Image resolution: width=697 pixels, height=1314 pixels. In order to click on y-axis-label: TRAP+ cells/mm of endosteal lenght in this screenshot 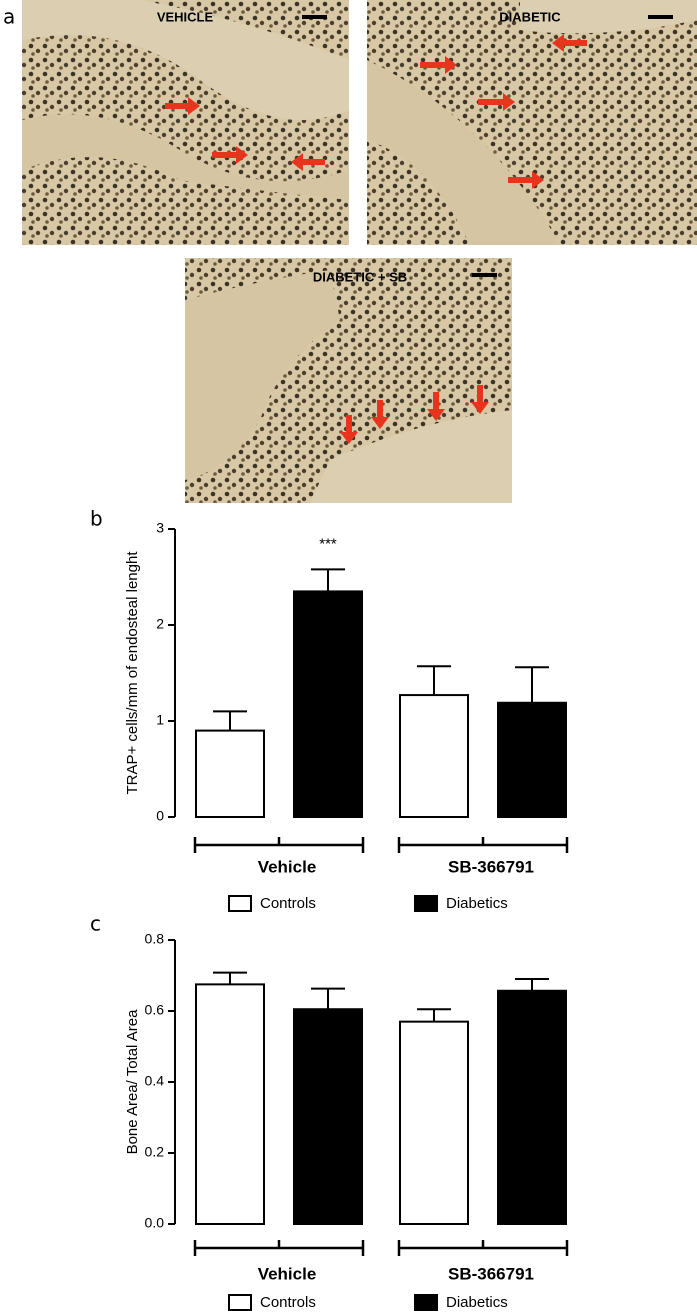, I will do `click(132, 673)`.